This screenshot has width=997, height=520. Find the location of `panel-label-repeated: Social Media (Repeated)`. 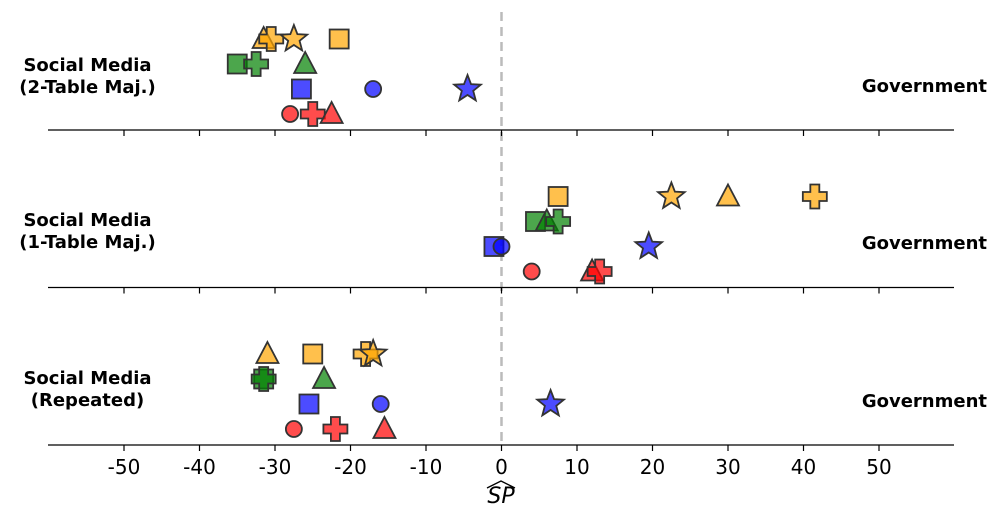

panel-label-repeated: Social Media (Repeated) is located at coordinates (87, 389).